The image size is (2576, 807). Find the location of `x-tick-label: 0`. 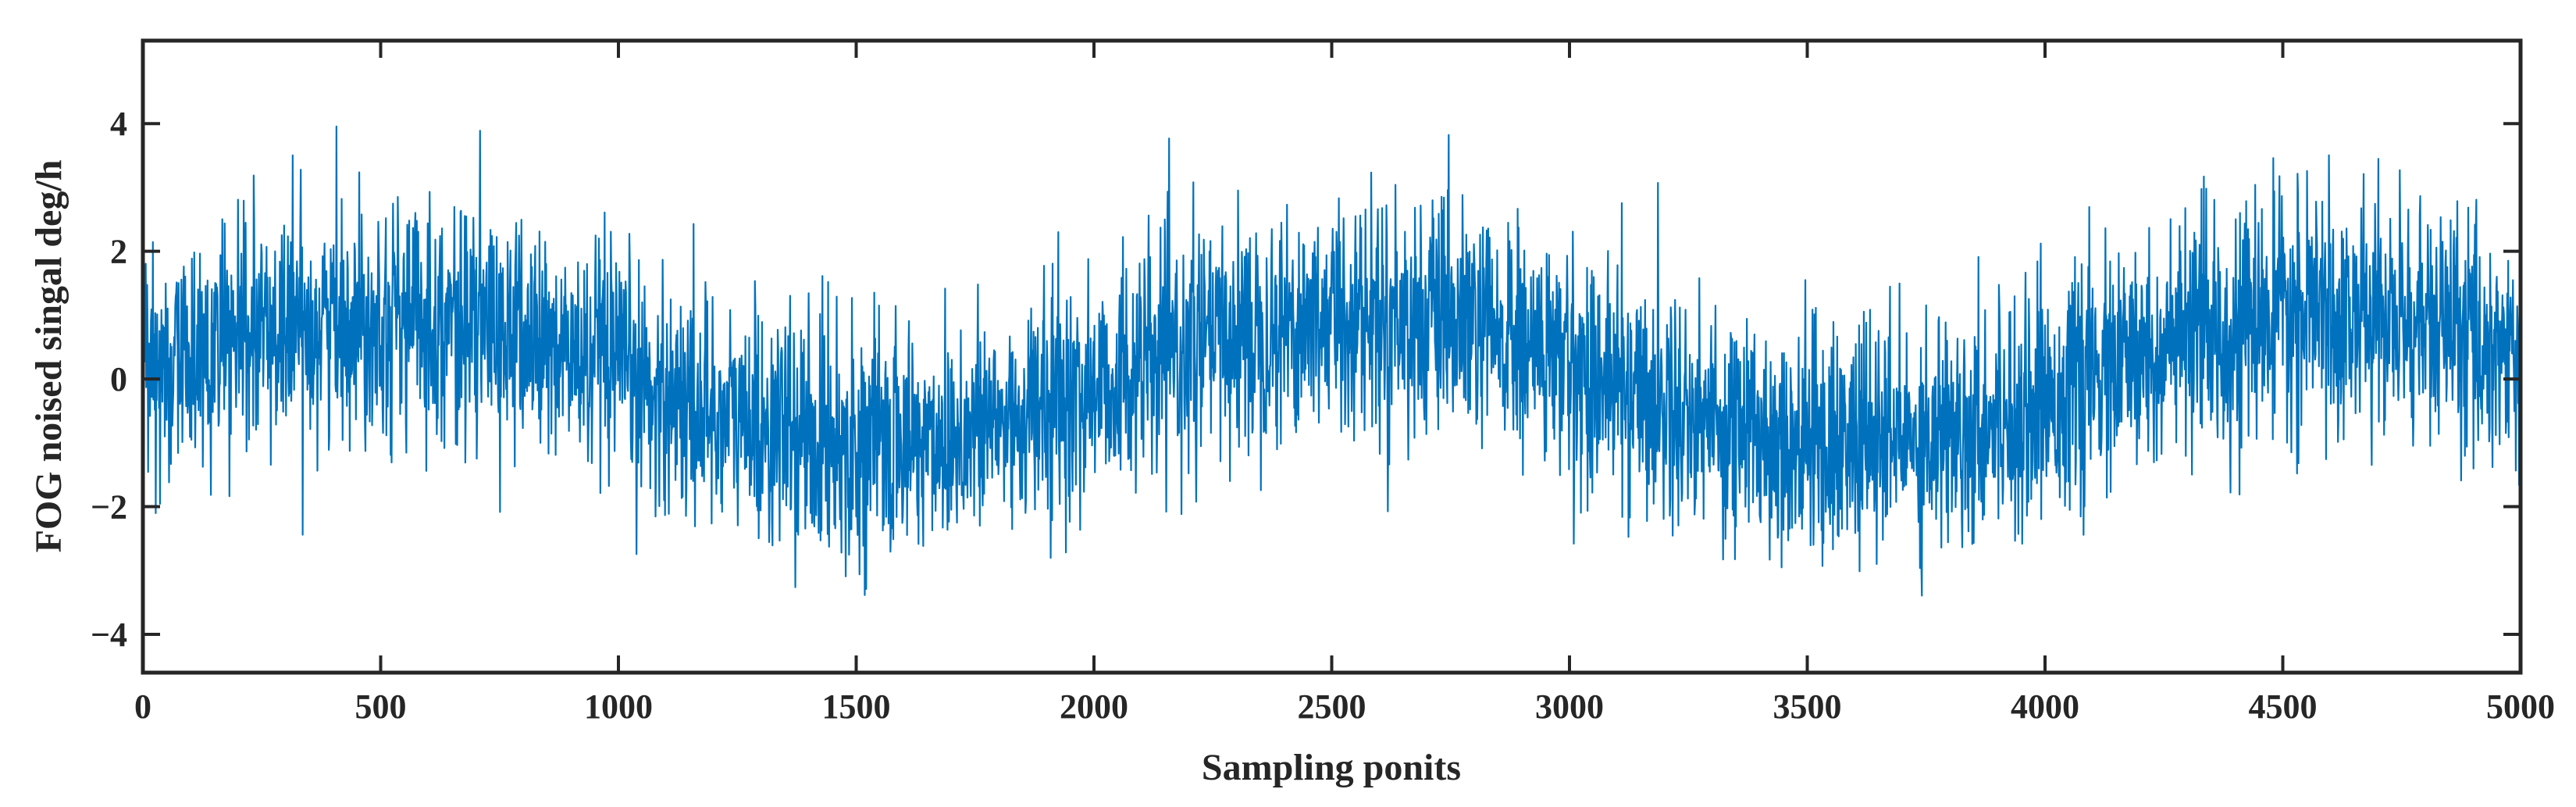

x-tick-label: 0 is located at coordinates (142, 706).